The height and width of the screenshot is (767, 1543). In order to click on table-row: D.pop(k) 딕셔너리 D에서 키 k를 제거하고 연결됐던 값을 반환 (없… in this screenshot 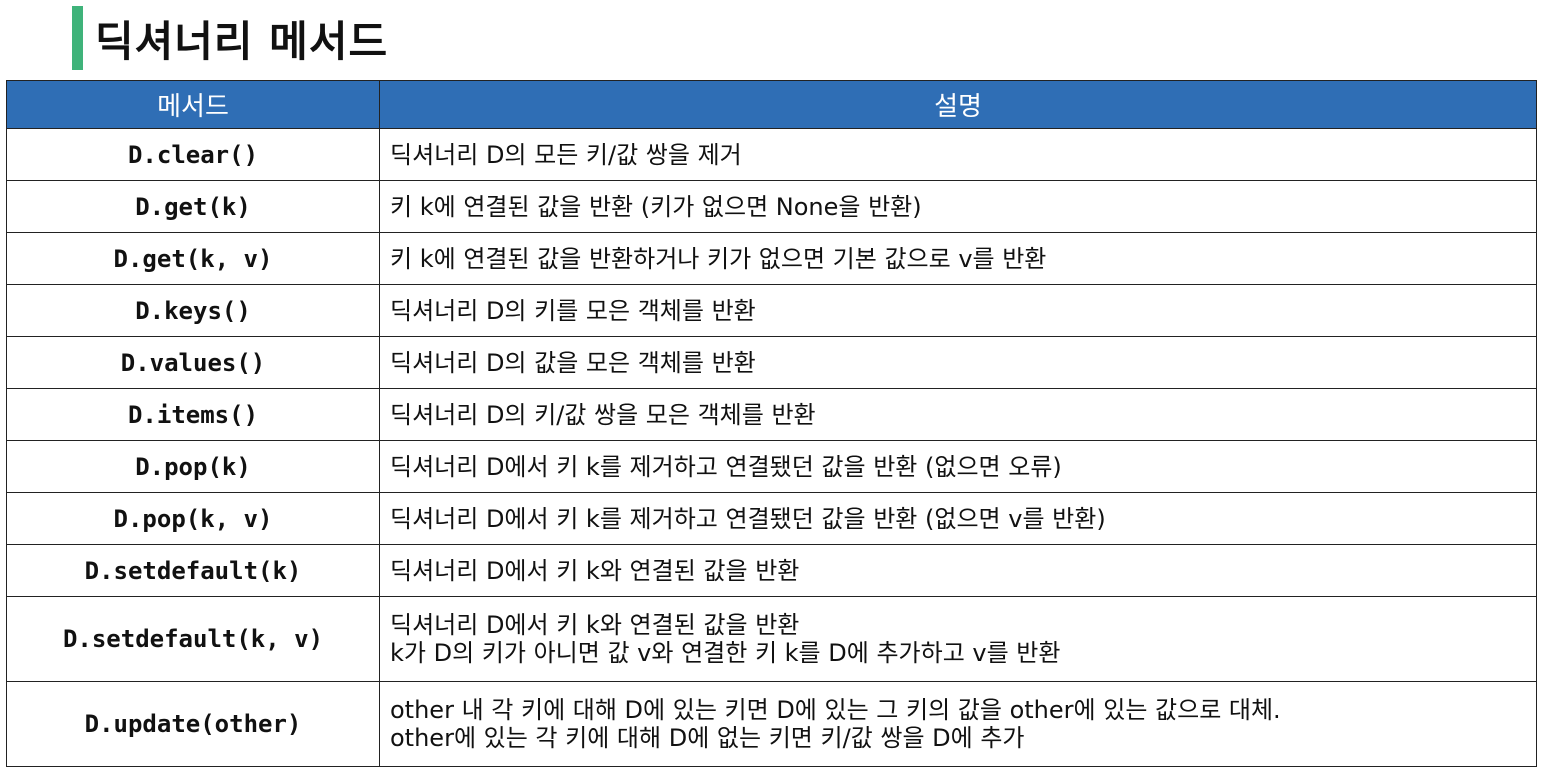, I will do `click(771, 466)`.